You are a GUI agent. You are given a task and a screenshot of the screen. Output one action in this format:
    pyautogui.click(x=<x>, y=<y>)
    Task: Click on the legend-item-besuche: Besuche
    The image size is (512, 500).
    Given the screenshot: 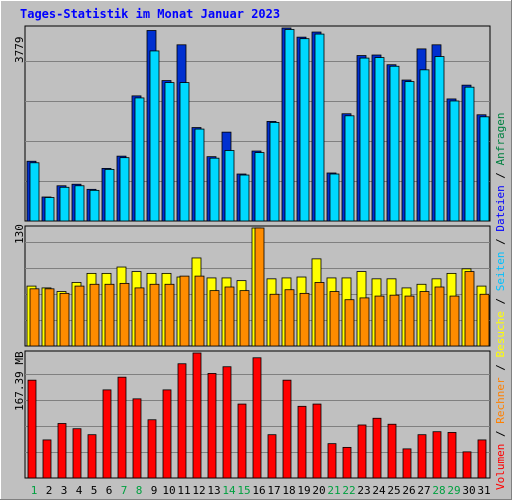 What is the action you would take?
    pyautogui.click(x=500, y=334)
    